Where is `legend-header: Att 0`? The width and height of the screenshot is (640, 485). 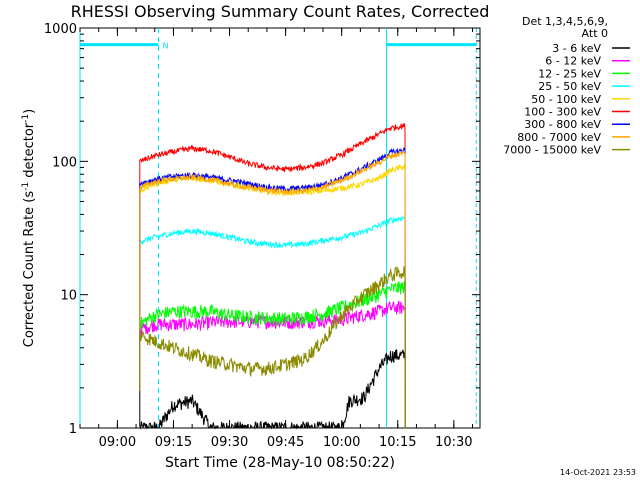 legend-header: Att 0 is located at coordinates (595, 33).